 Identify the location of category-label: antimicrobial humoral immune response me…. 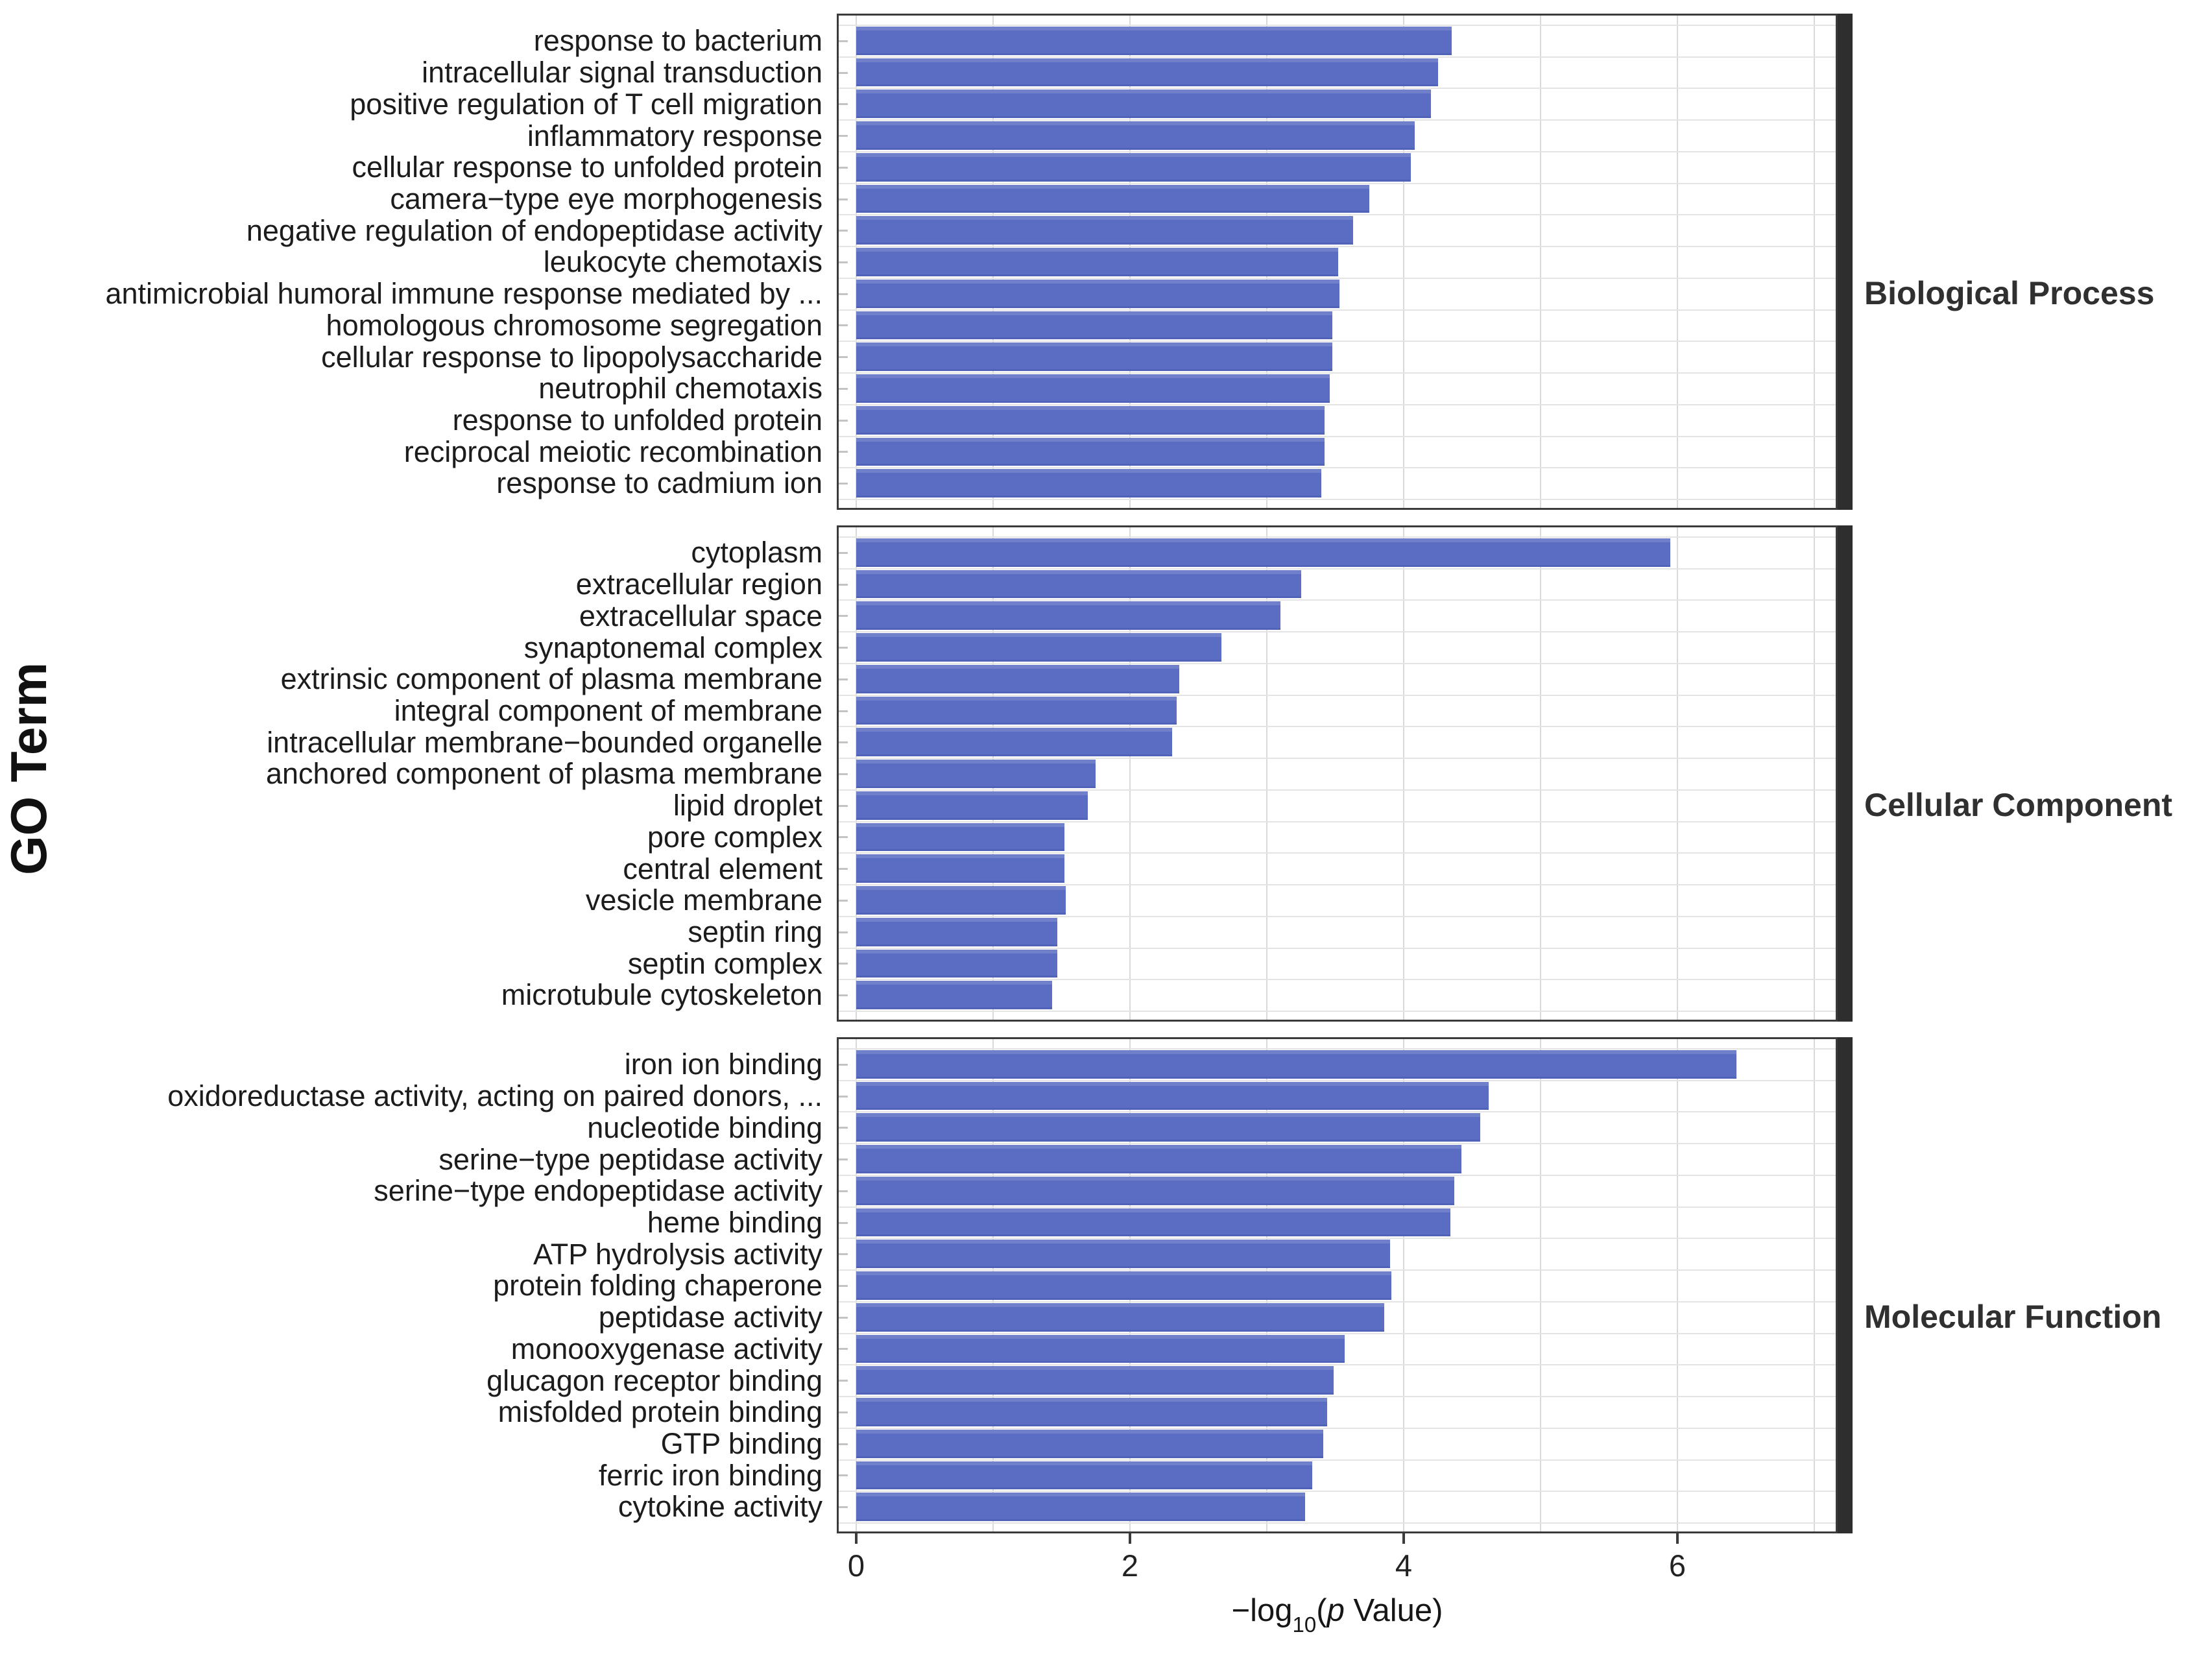
(463, 294).